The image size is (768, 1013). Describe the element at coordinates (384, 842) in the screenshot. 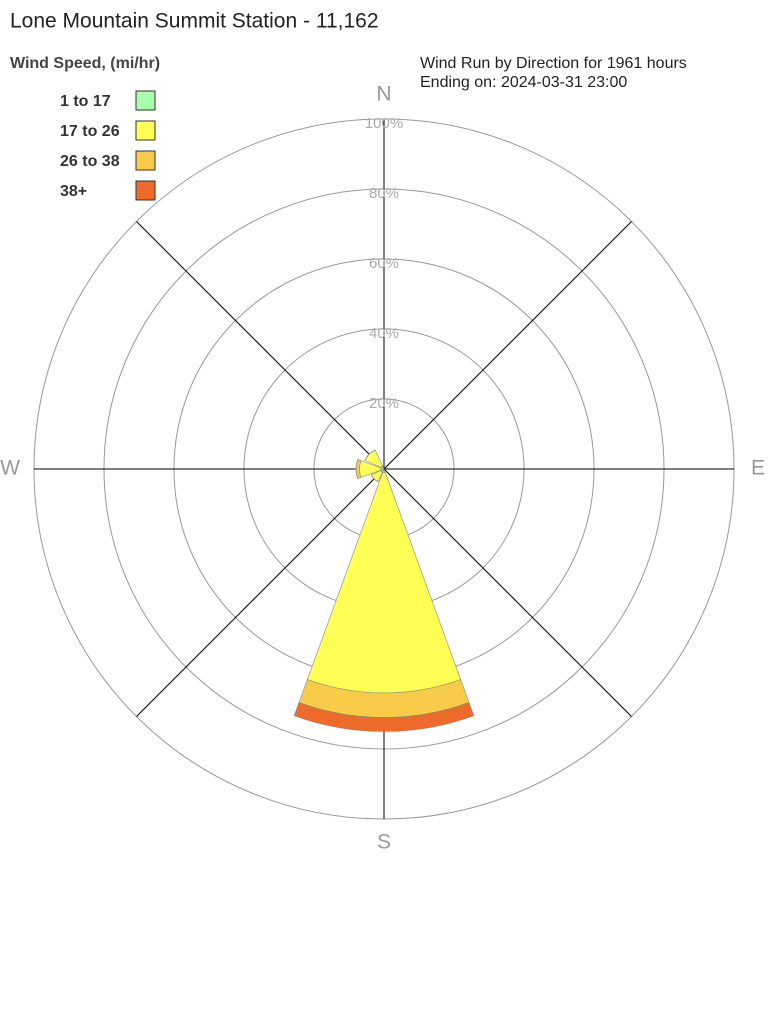

I see `direction-label: S` at that location.